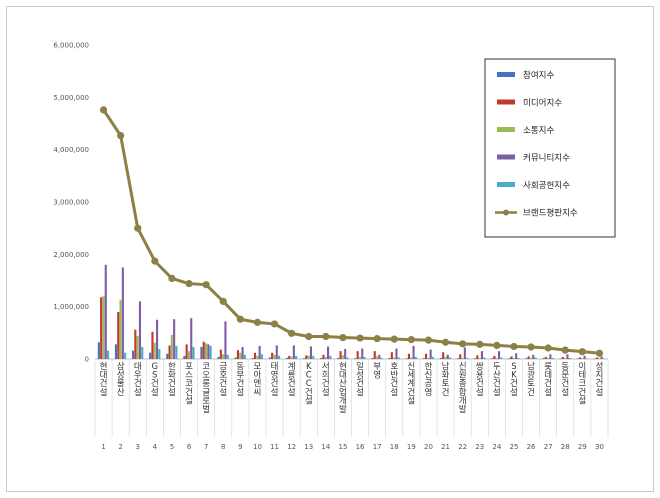  What do you see at coordinates (428, 447) in the screenshot?
I see `x-rank-label: 20` at bounding box center [428, 447].